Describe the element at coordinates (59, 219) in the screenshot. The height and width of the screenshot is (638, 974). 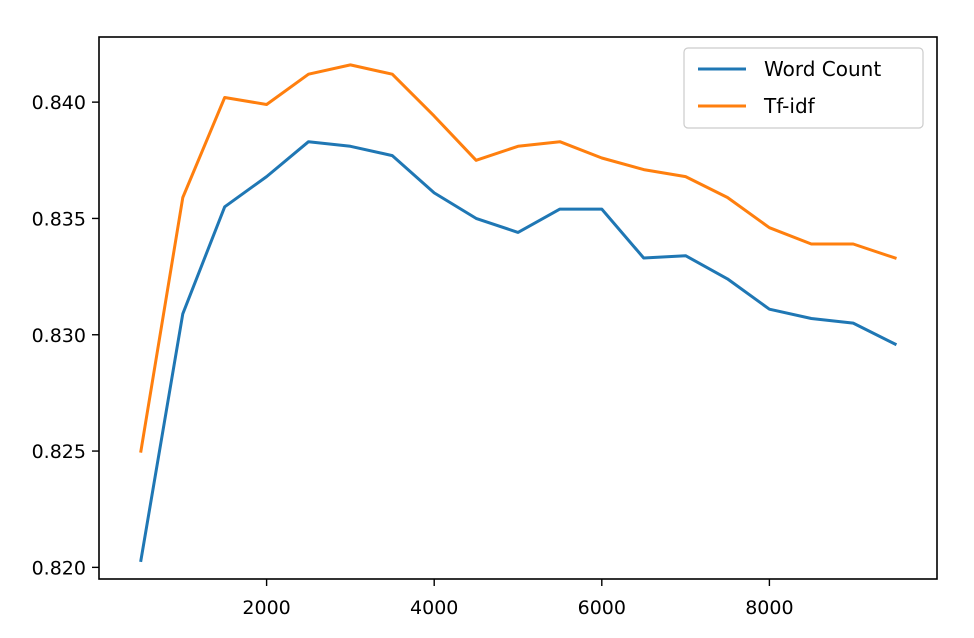
I see `y-tick-label: 0.835` at that location.